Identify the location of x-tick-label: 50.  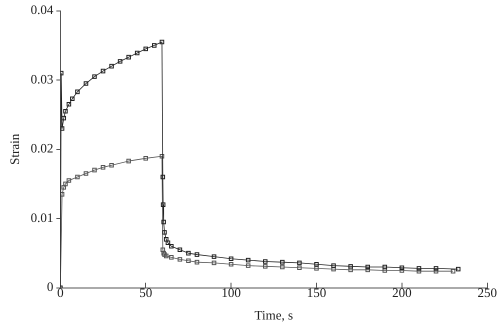
(145, 292).